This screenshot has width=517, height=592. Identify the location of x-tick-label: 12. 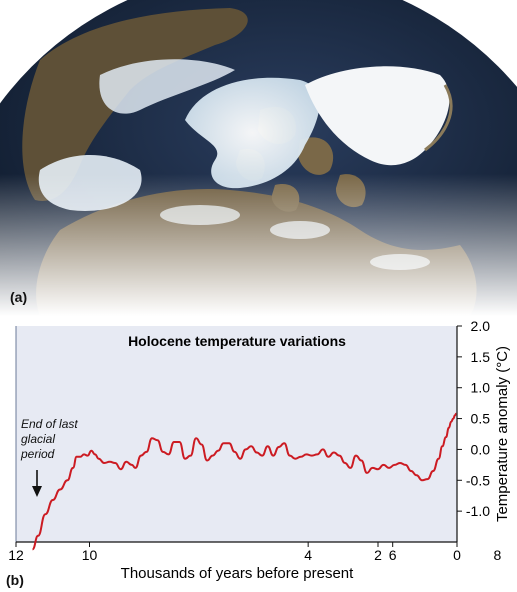
(16, 555).